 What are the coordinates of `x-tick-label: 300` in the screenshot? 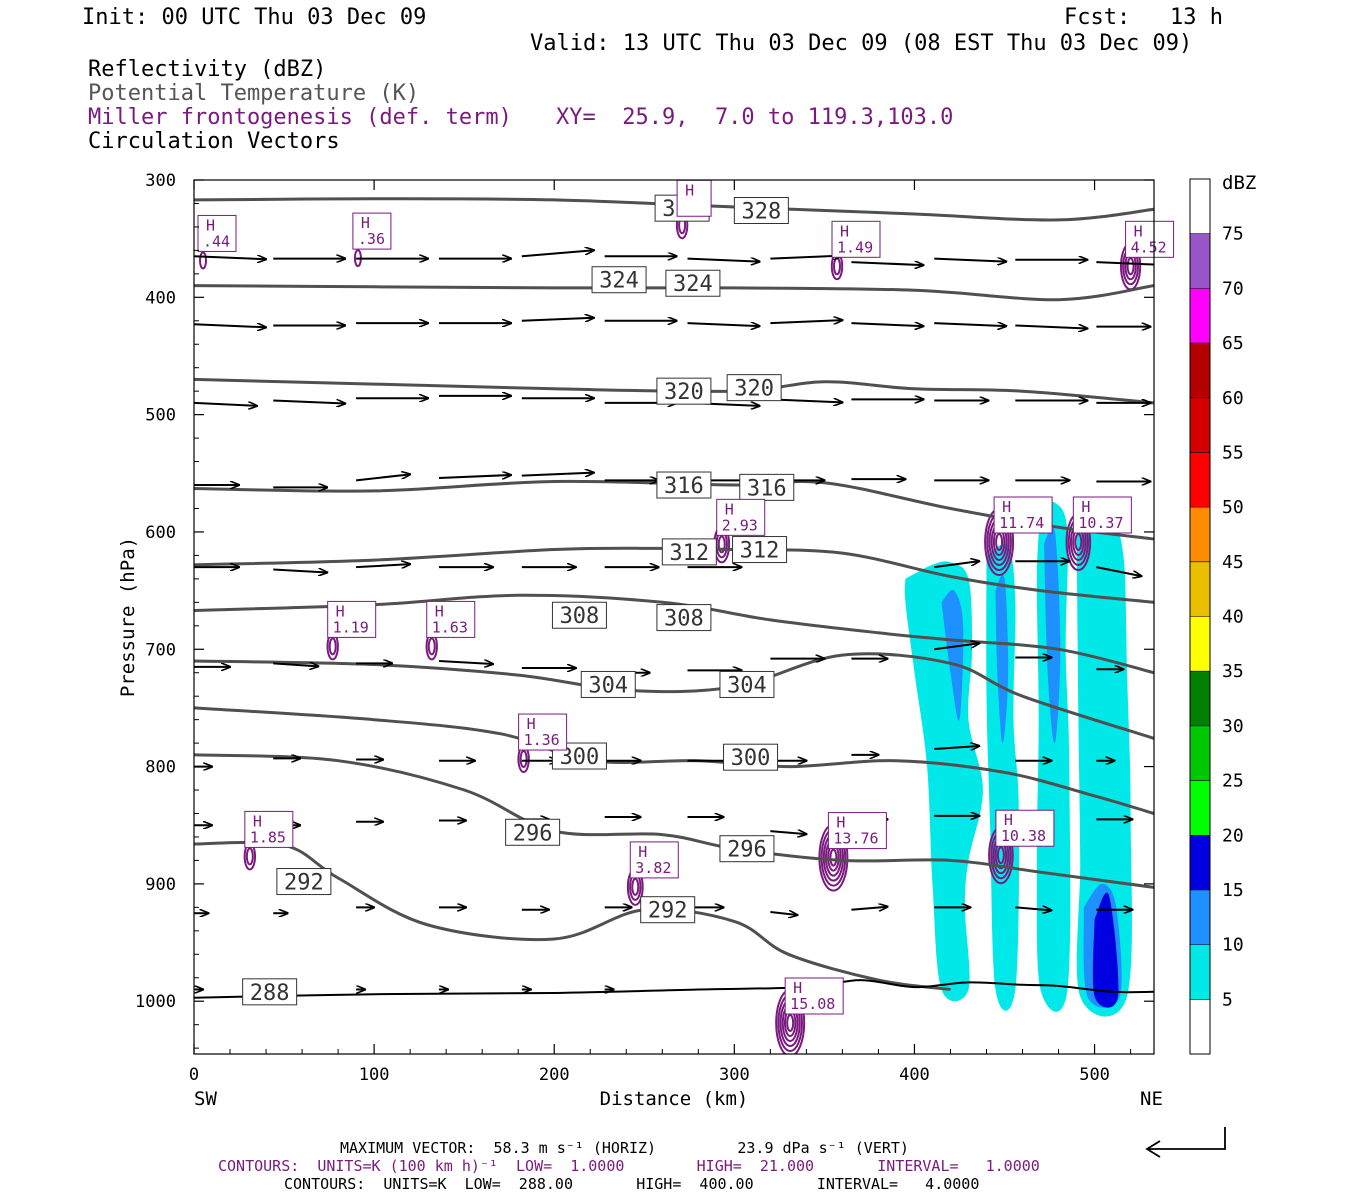 It's located at (734, 1075).